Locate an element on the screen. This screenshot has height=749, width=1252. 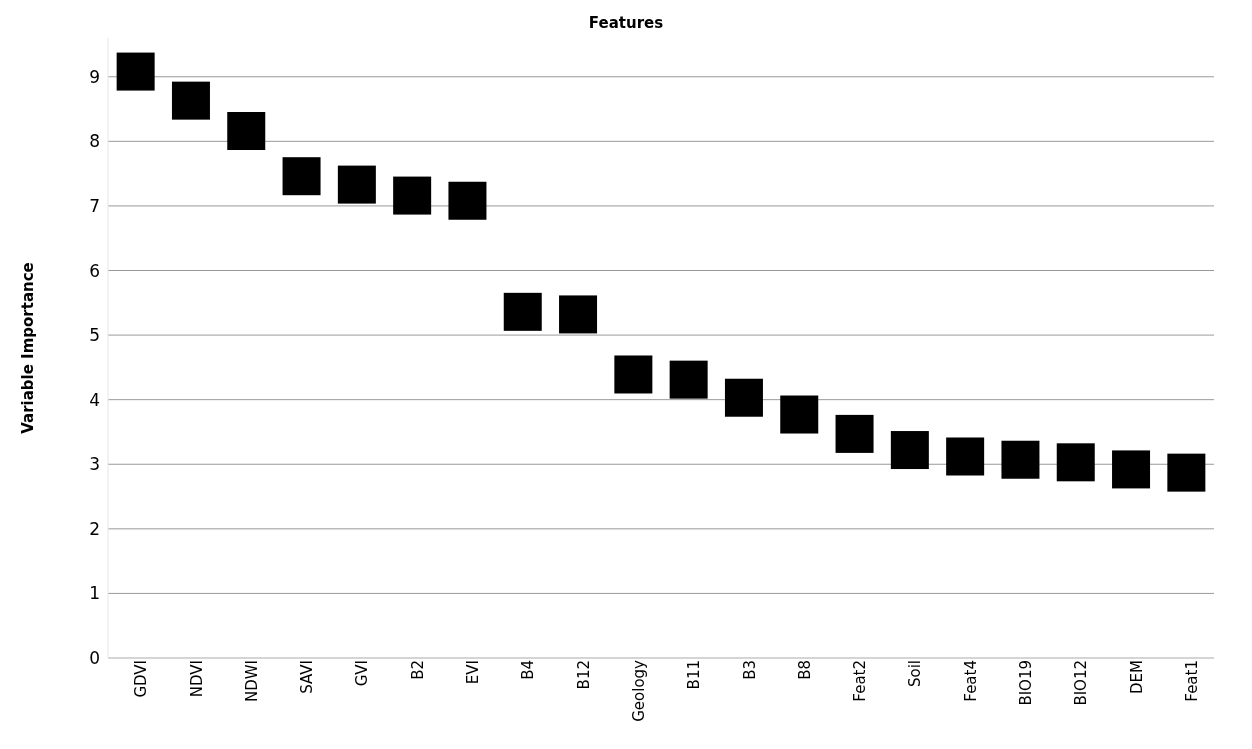
y-tick-label: 1 is located at coordinates (94, 593).